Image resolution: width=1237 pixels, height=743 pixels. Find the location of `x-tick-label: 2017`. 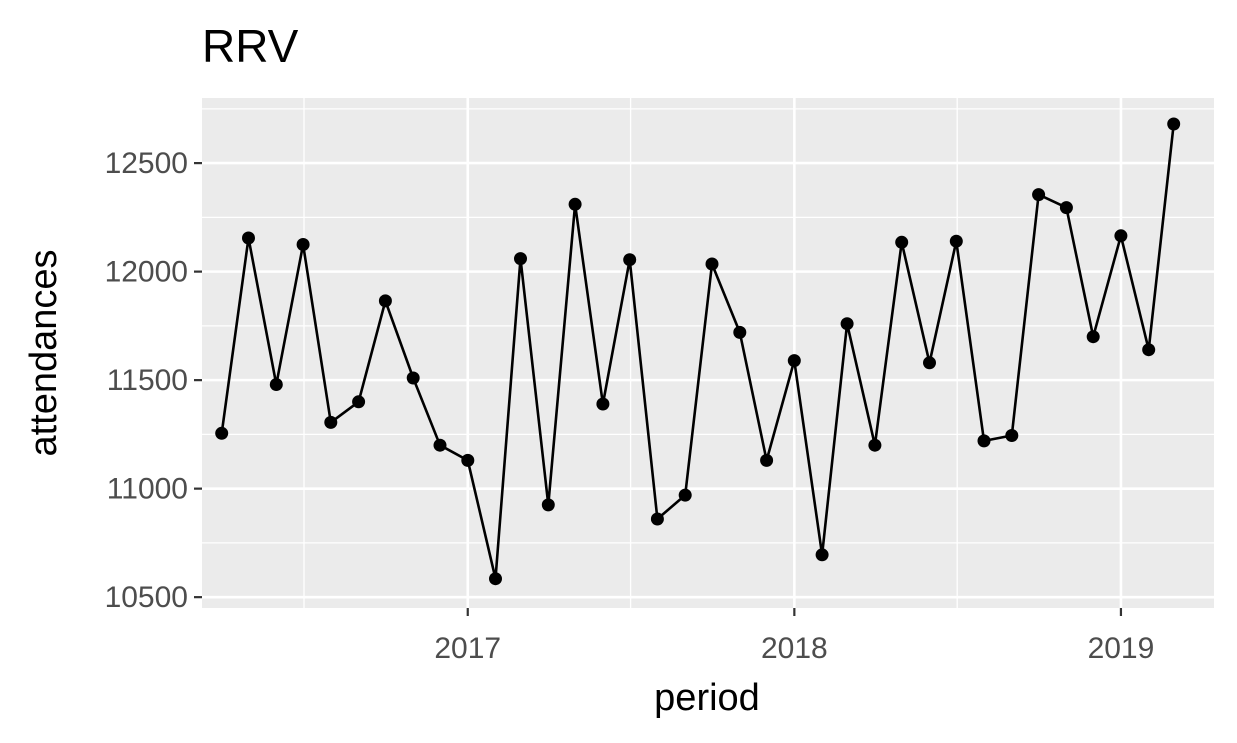

x-tick-label: 2017 is located at coordinates (467, 648).